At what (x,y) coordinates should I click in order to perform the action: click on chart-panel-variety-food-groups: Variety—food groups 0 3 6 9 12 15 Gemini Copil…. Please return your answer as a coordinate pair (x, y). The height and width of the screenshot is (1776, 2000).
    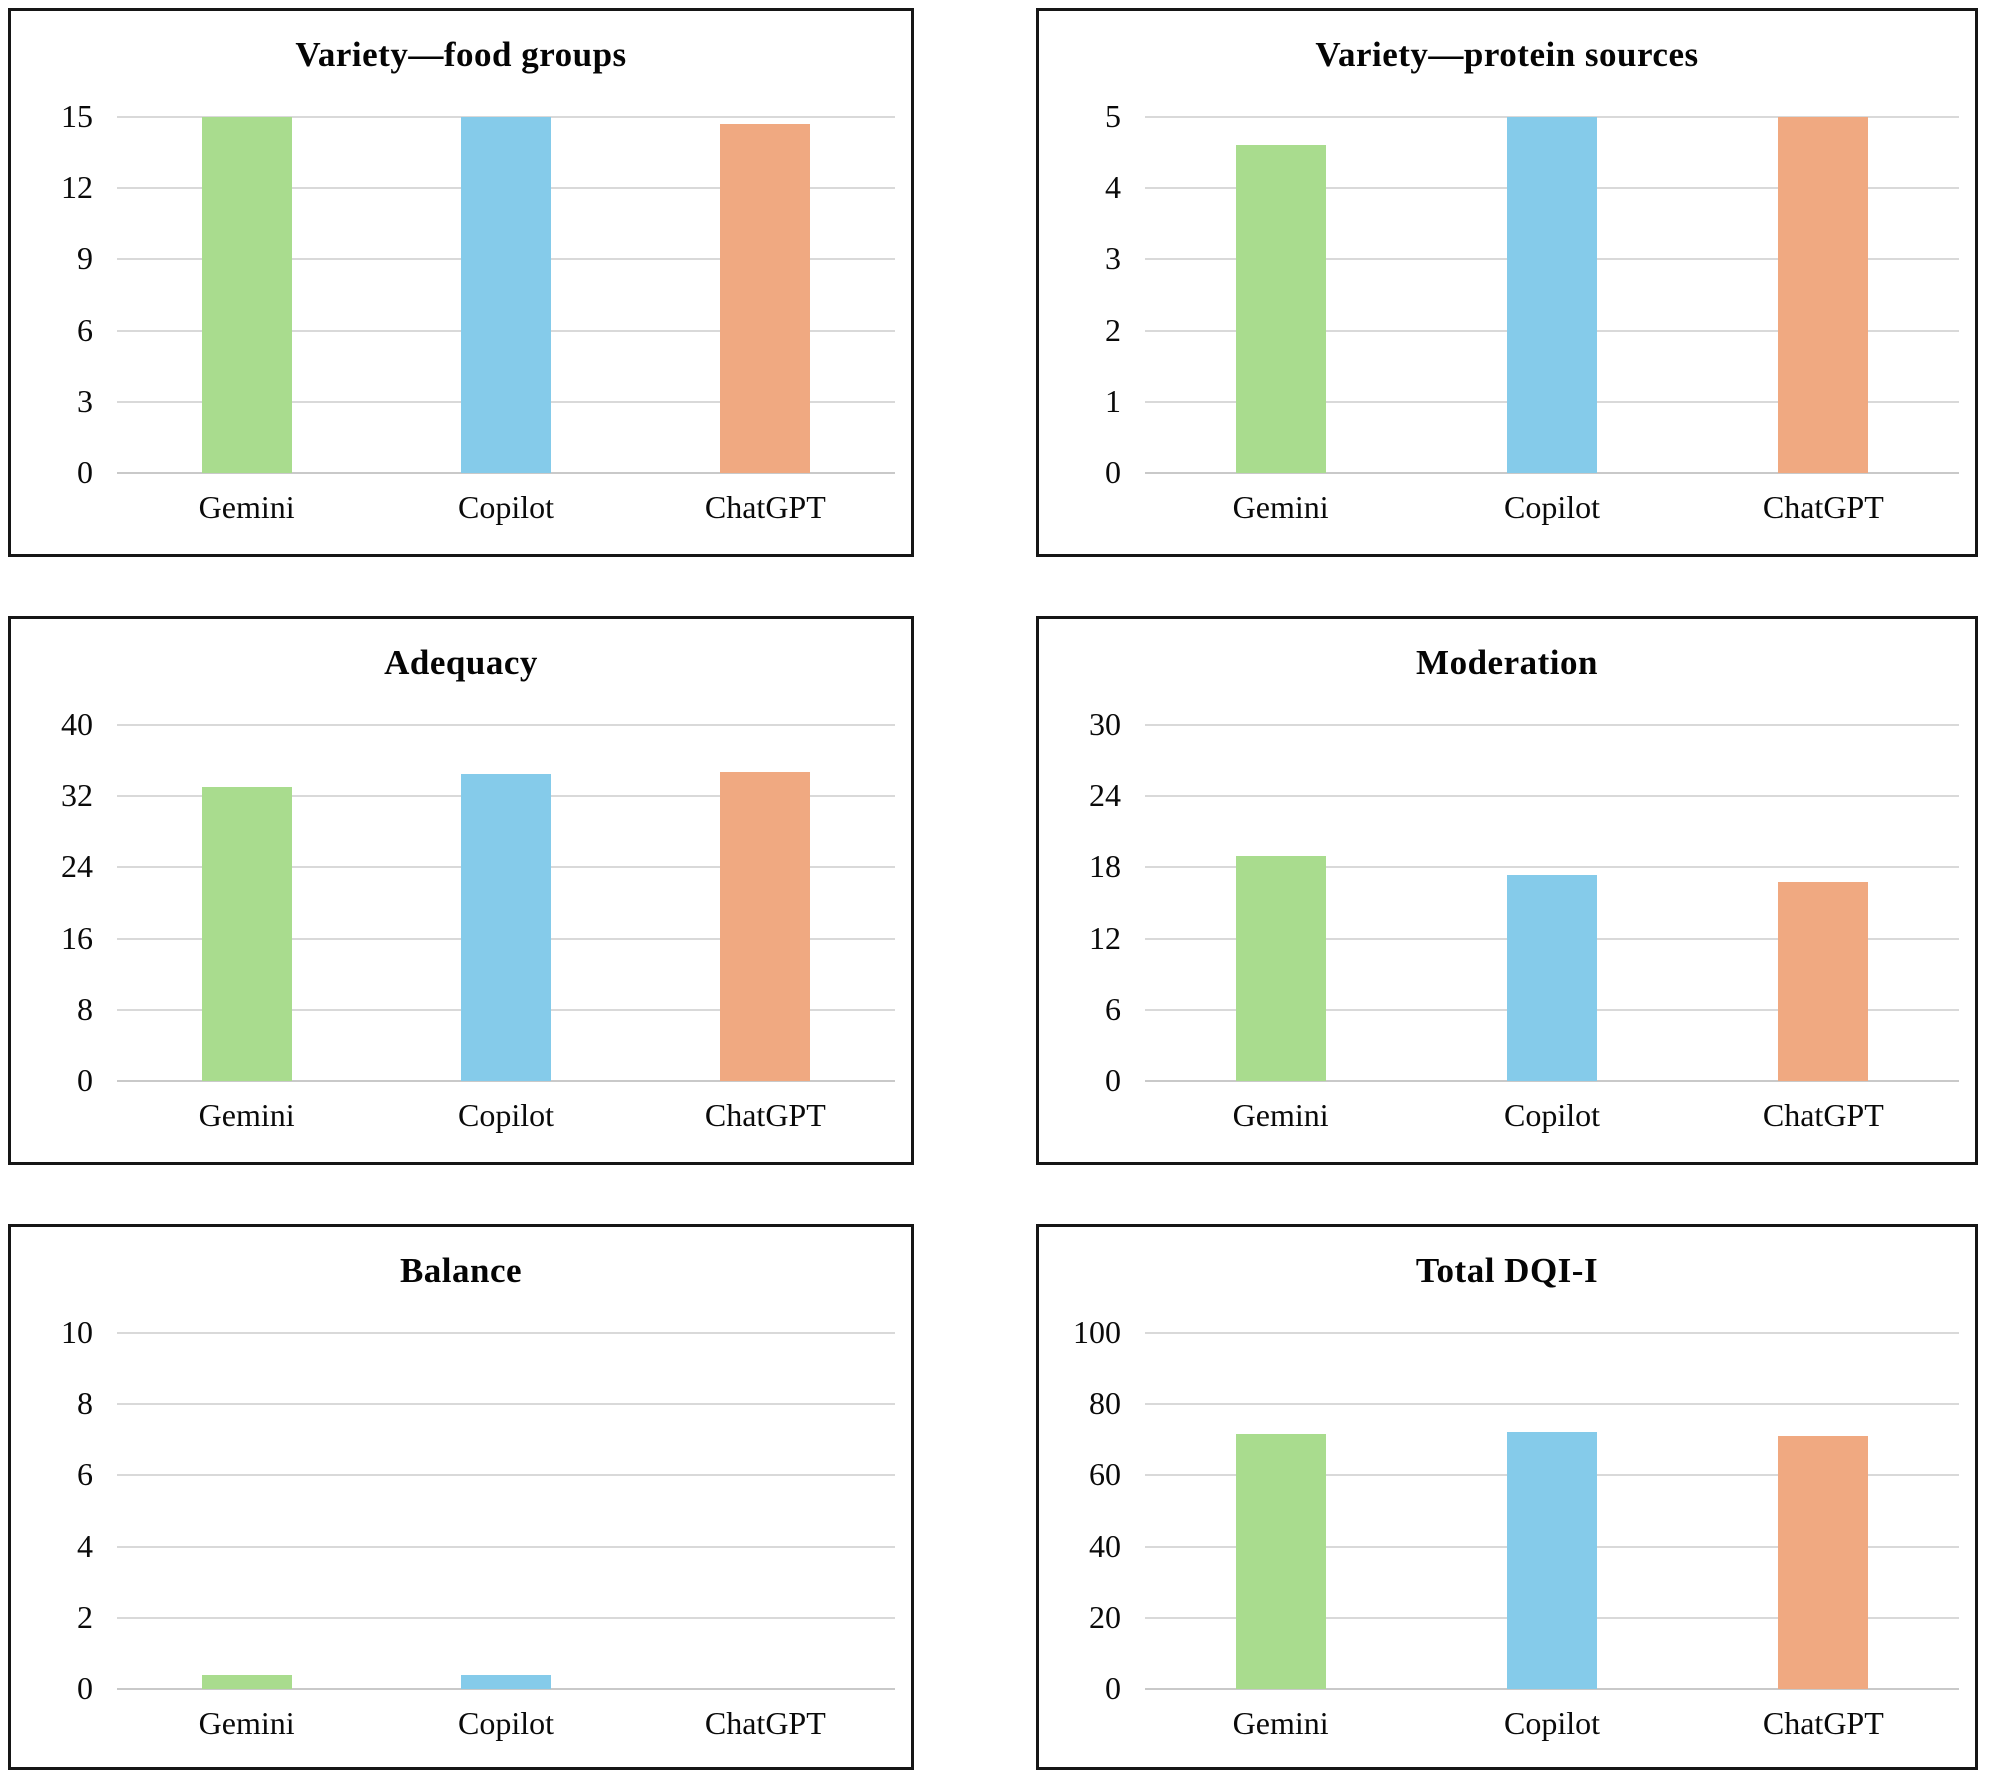
    Looking at the image, I should click on (461, 282).